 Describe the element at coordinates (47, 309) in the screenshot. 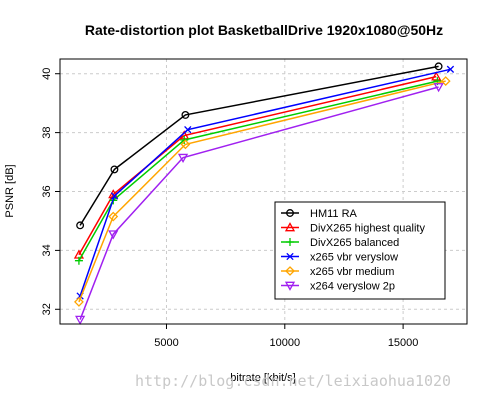

I see `y-tick-label: 32` at that location.